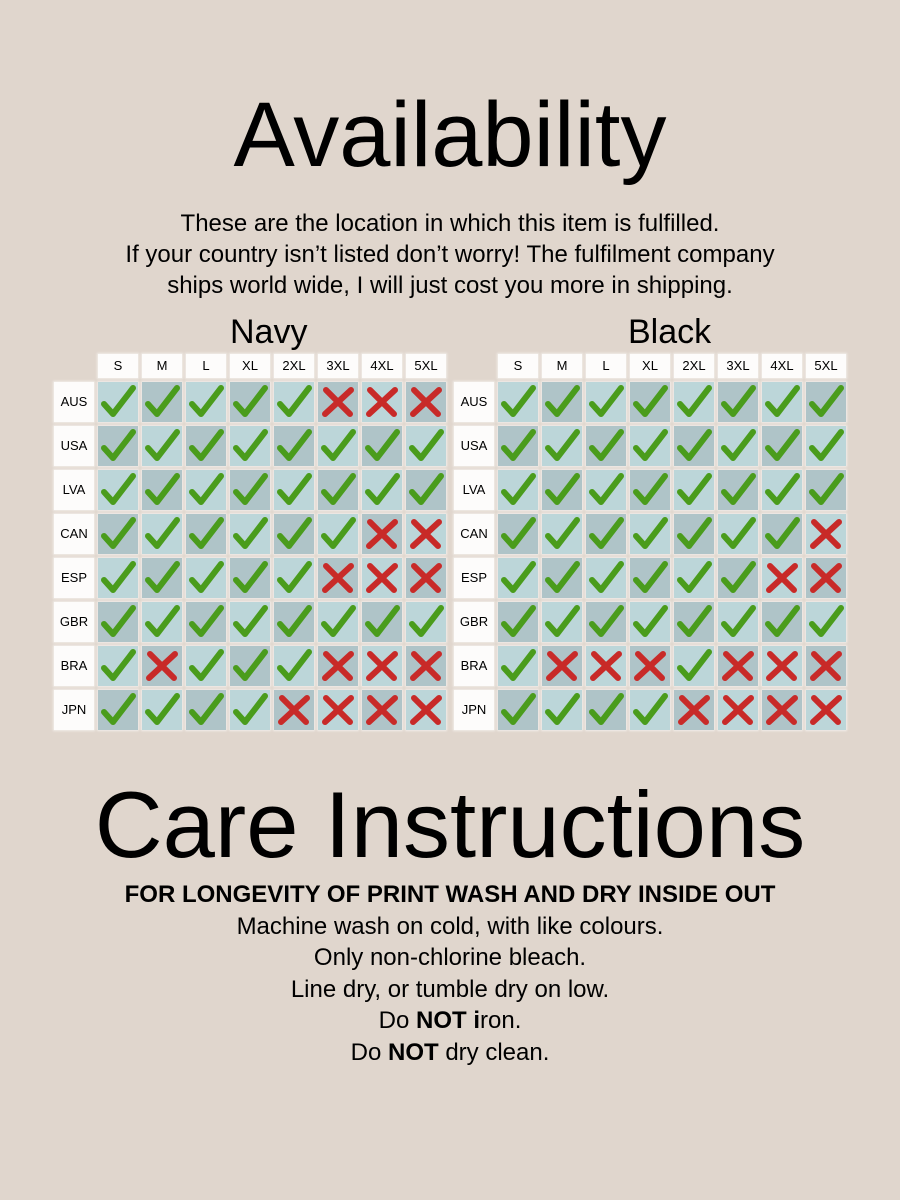 This screenshot has height=1200, width=900. I want to click on size-label: 4XL, so click(782, 366).